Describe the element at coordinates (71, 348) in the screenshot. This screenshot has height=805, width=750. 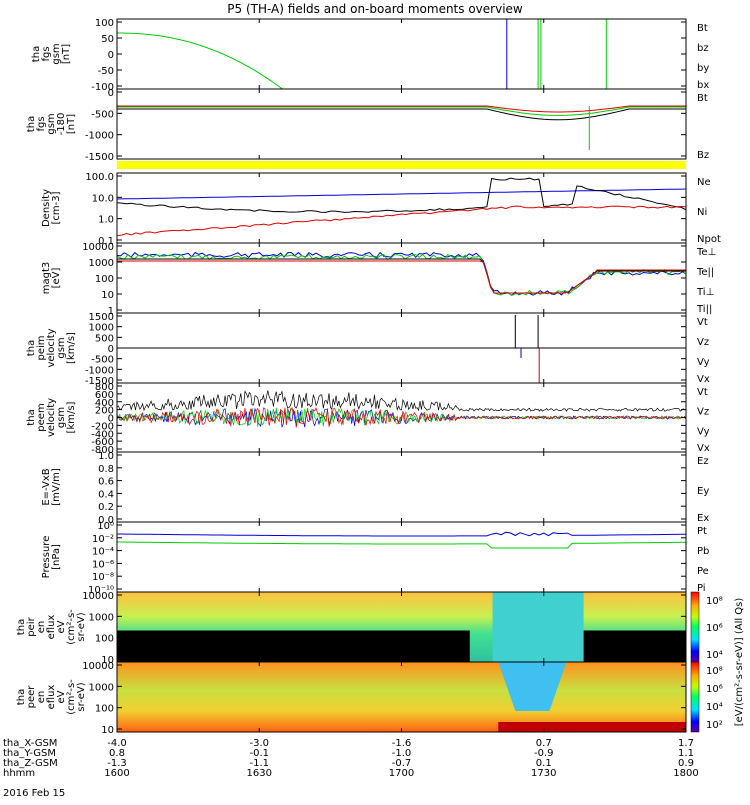
I see `ylabel-line: [km/s]` at that location.